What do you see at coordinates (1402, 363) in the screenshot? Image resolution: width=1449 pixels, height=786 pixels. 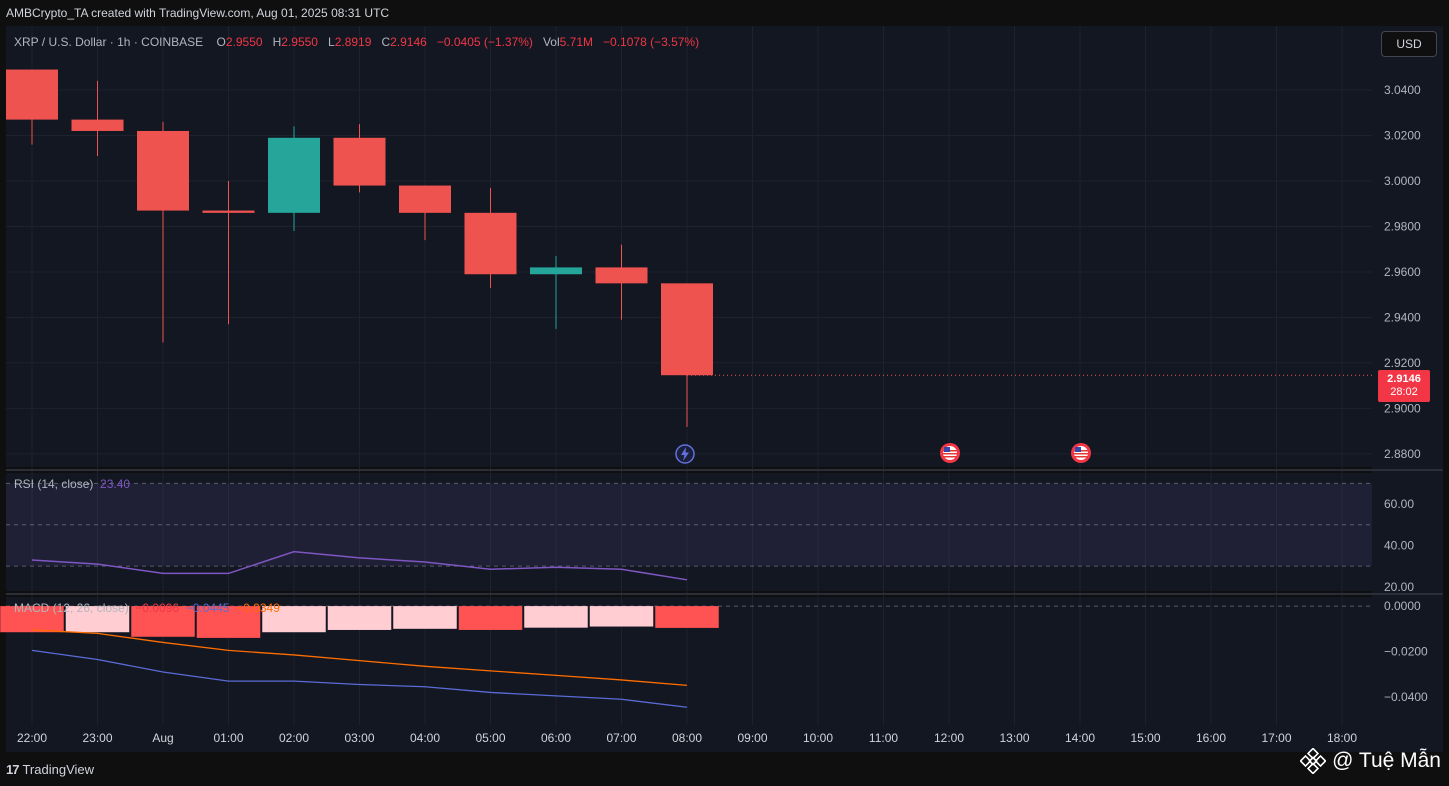 I see `price-tick-label: 2.9200` at bounding box center [1402, 363].